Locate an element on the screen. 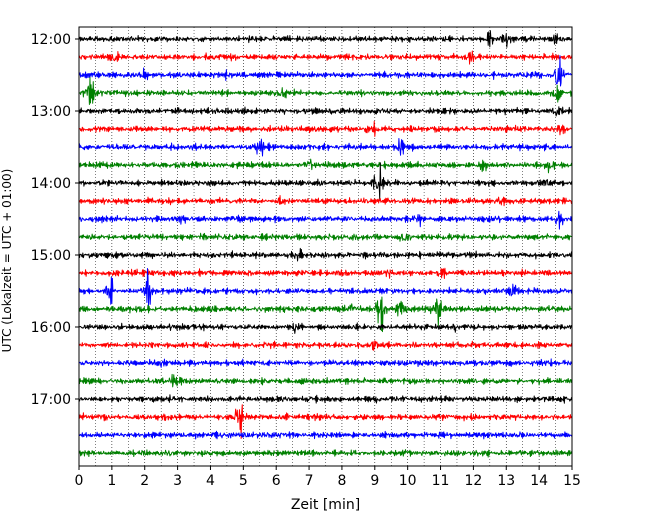 This screenshot has width=650, height=520. y-tick-label: 16:00 is located at coordinates (51, 328).